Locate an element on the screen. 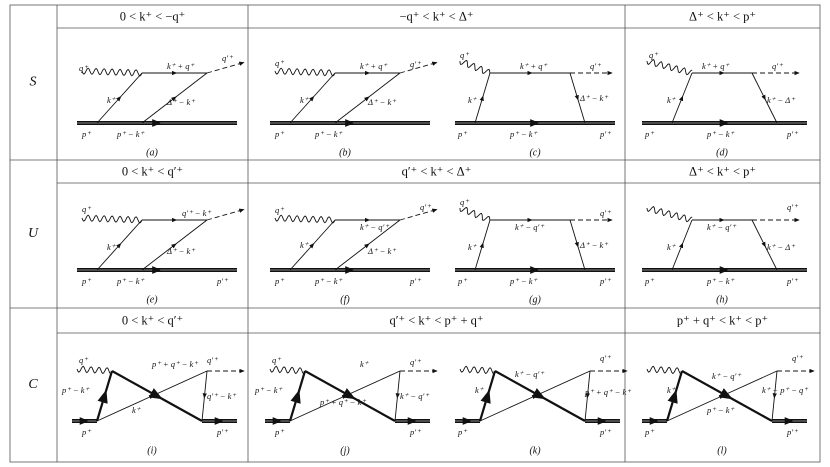 This screenshot has height=467, width=830. diagram-caption: (e) is located at coordinates (152, 299).